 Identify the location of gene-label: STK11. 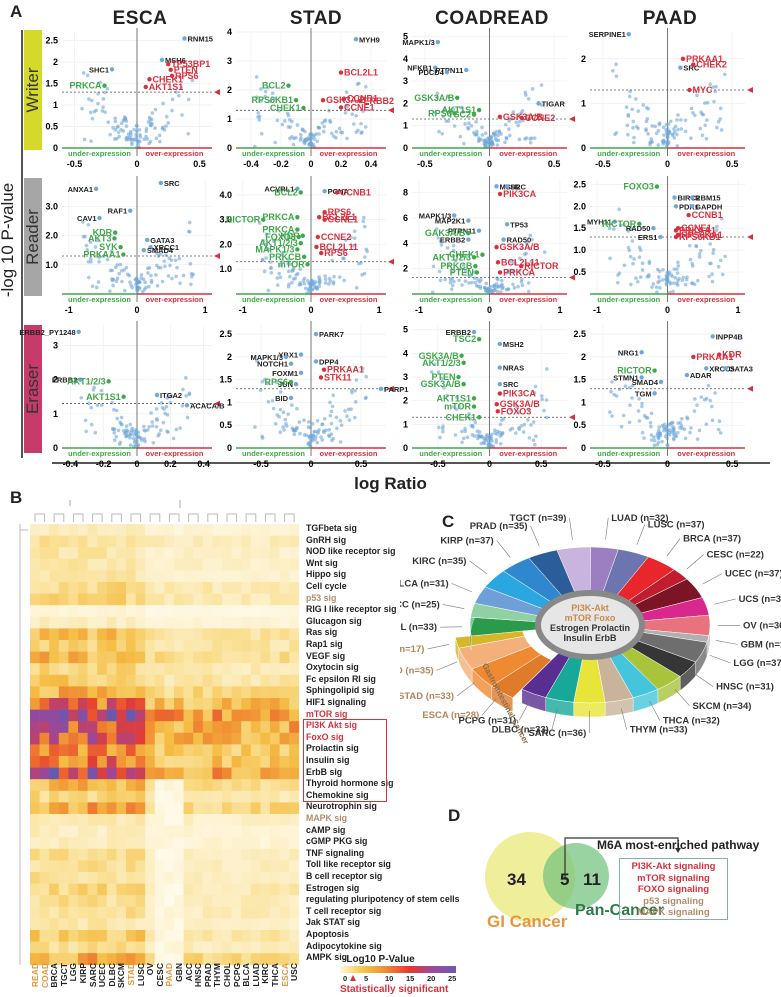
(338, 377).